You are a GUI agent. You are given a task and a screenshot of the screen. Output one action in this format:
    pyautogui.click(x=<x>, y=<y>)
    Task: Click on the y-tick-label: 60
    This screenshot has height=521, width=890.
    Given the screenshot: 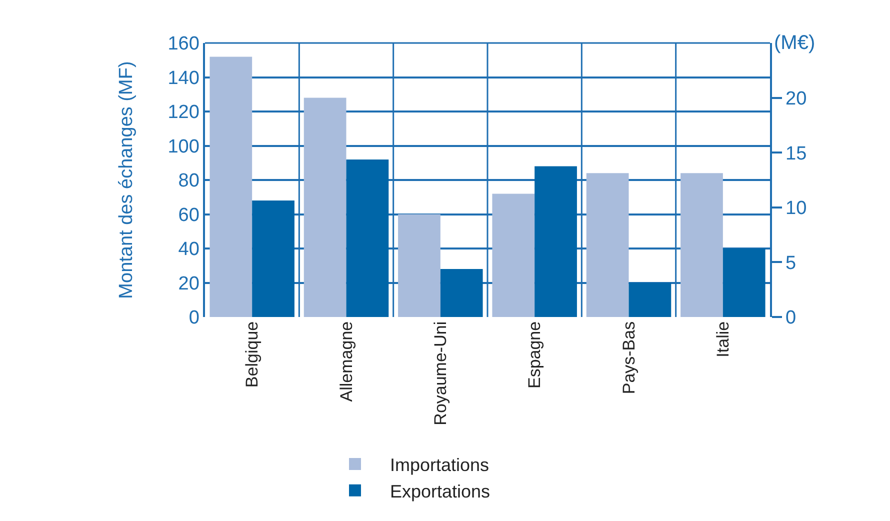 What is the action you would take?
    pyautogui.click(x=189, y=215)
    